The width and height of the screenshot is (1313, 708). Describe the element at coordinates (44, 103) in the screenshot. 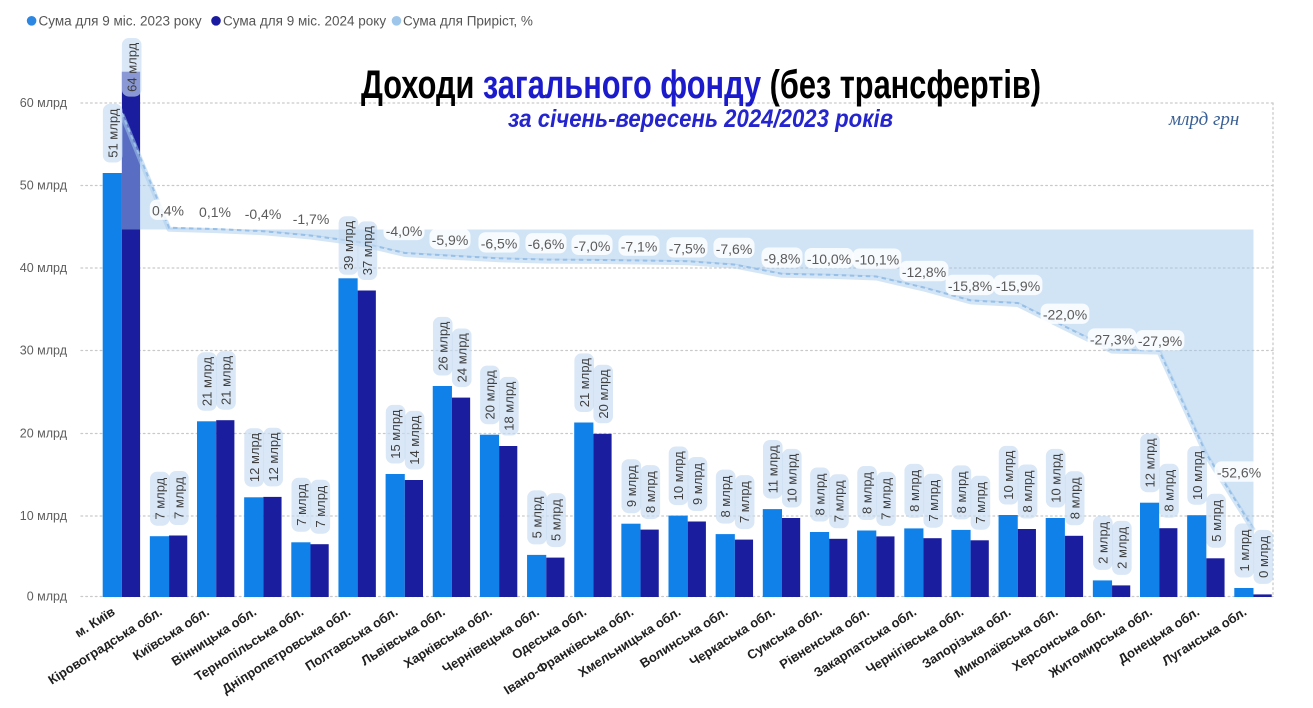

I see `svg-text: 60 млрд` at that location.